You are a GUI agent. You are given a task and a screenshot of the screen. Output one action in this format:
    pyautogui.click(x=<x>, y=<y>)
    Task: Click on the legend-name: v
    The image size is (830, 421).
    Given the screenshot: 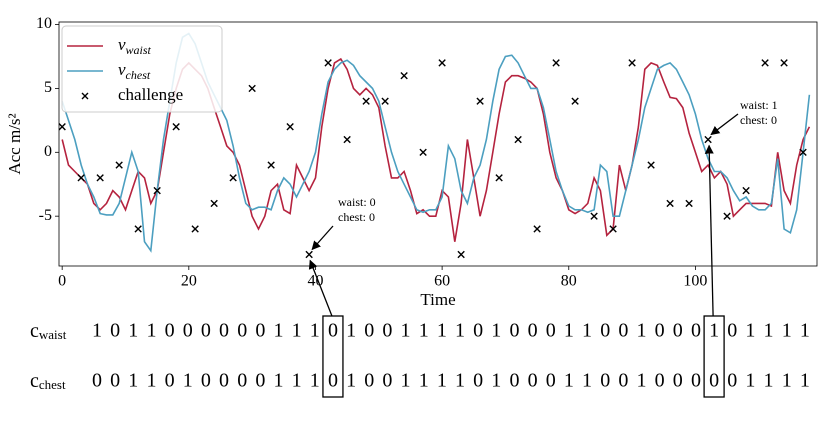 What is the action you would take?
    pyautogui.click(x=122, y=69)
    